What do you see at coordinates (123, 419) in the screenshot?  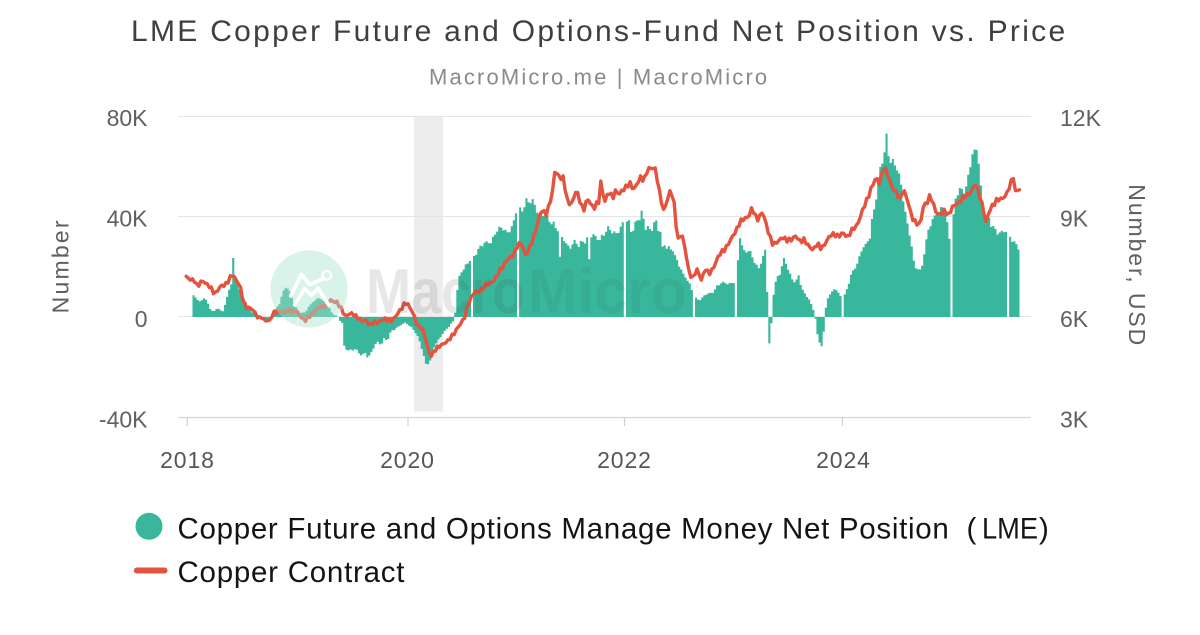 I see `svg-text: -40K` at bounding box center [123, 419].